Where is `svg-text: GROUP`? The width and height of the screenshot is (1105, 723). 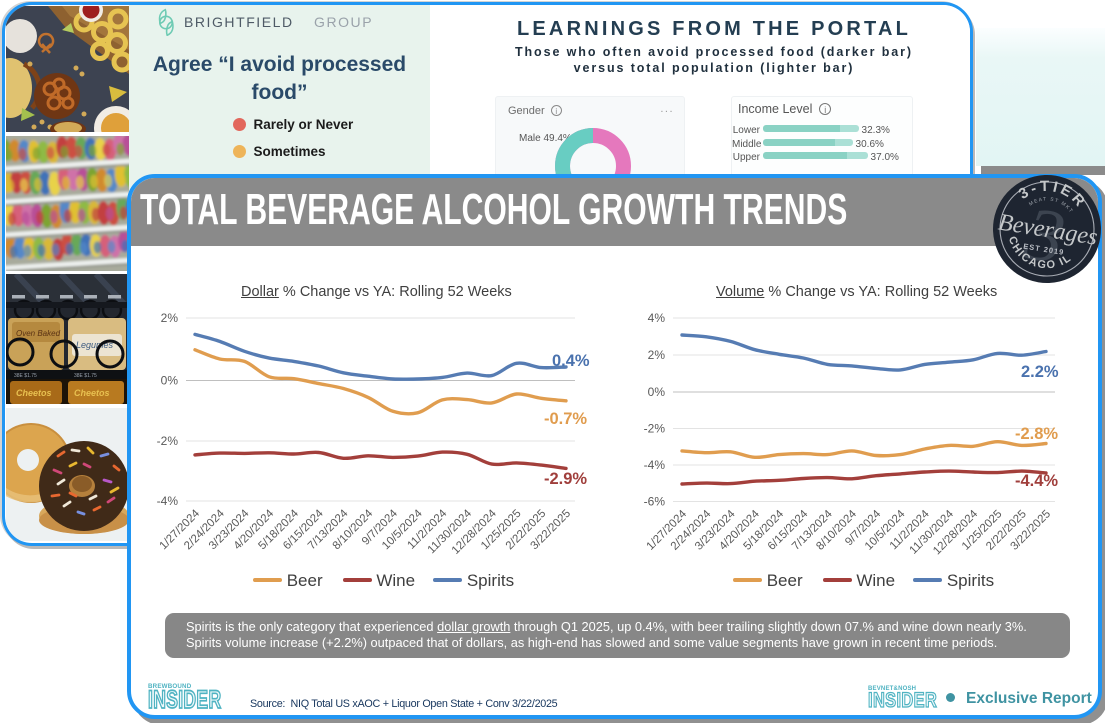
svg-text: GROUP is located at coordinates (343, 22).